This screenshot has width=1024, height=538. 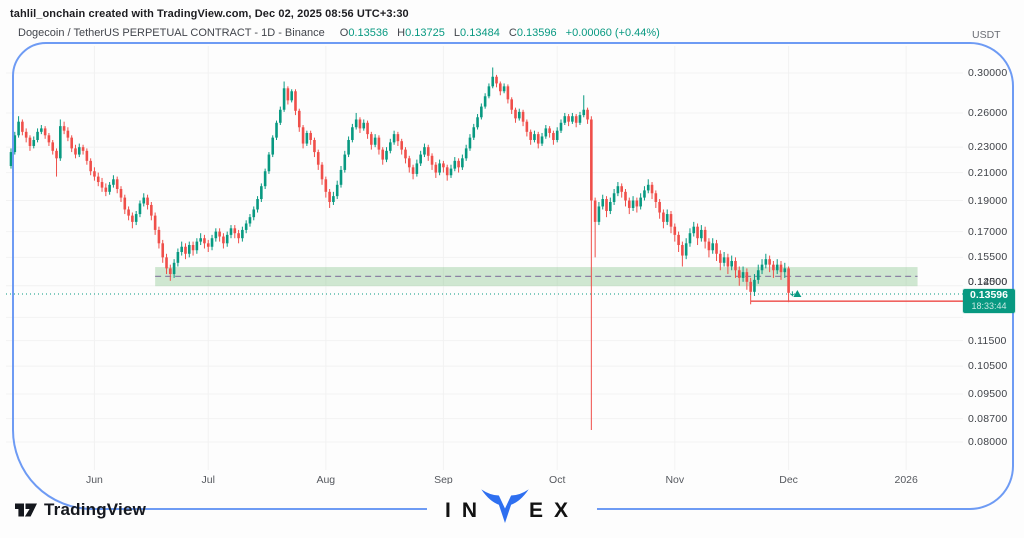 I want to click on time-scale: Jun Jul Aug Sep Oct Nov Dec 2026, so click(x=512, y=480).